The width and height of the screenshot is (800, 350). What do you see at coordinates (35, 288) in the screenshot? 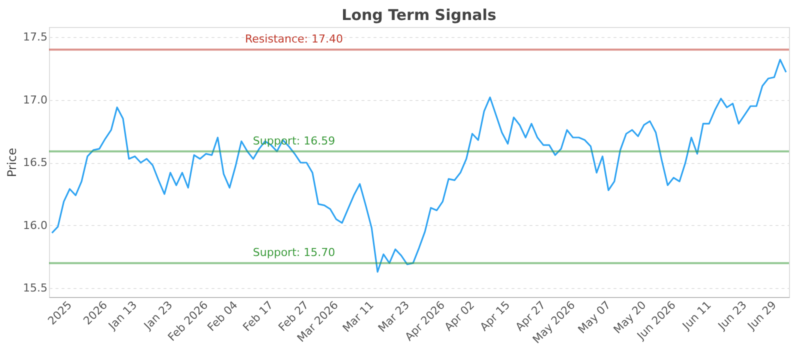
I see `y-tick-label: 15.5` at bounding box center [35, 288].